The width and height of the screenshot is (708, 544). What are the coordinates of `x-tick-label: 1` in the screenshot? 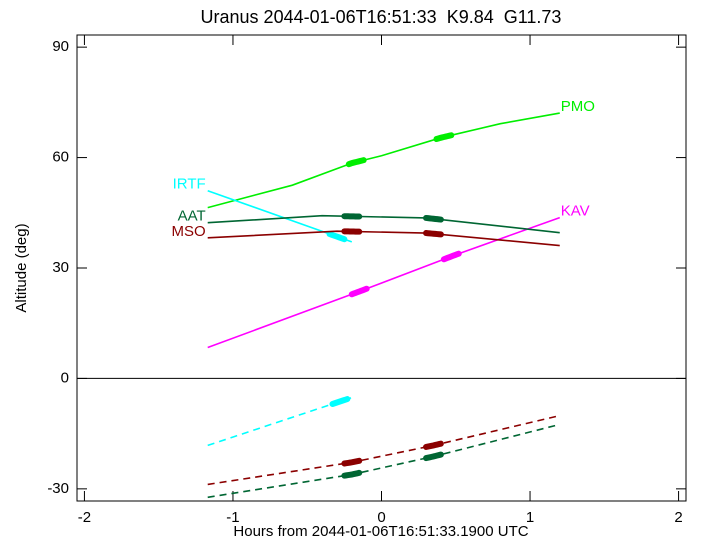 It's located at (530, 517).